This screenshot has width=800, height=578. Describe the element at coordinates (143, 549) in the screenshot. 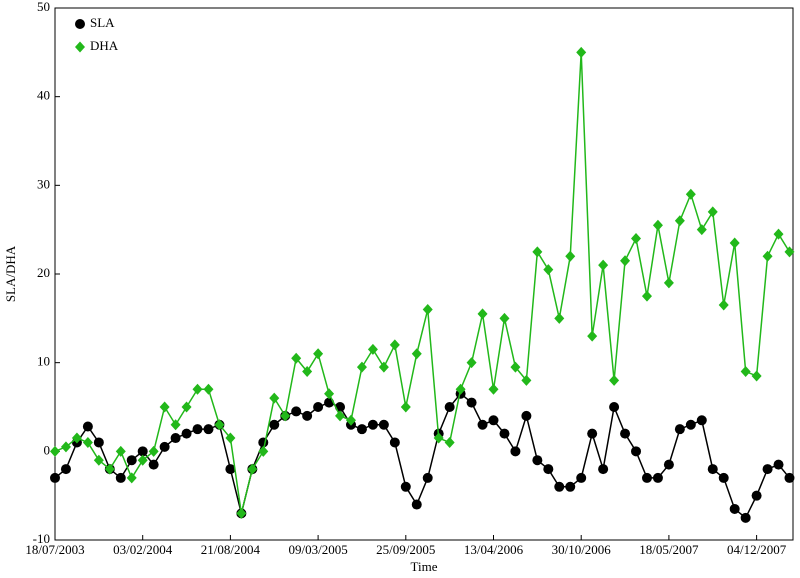

I see `x-tick-label: 03/02/2004` at that location.